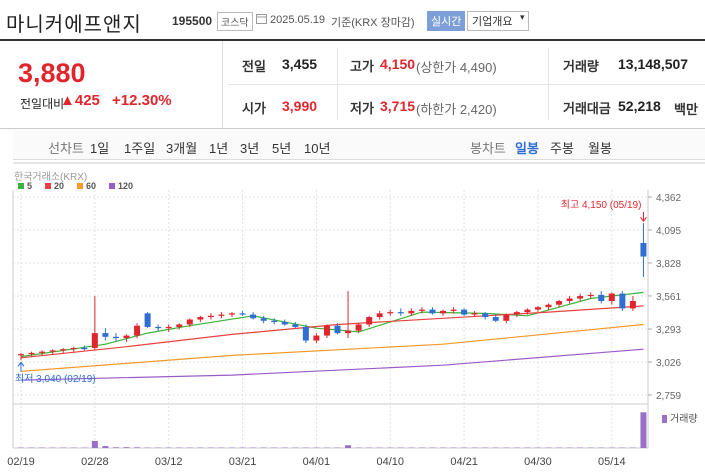 The image size is (705, 476). What do you see at coordinates (59, 186) in the screenshot?
I see `legend-label: 20` at bounding box center [59, 186].